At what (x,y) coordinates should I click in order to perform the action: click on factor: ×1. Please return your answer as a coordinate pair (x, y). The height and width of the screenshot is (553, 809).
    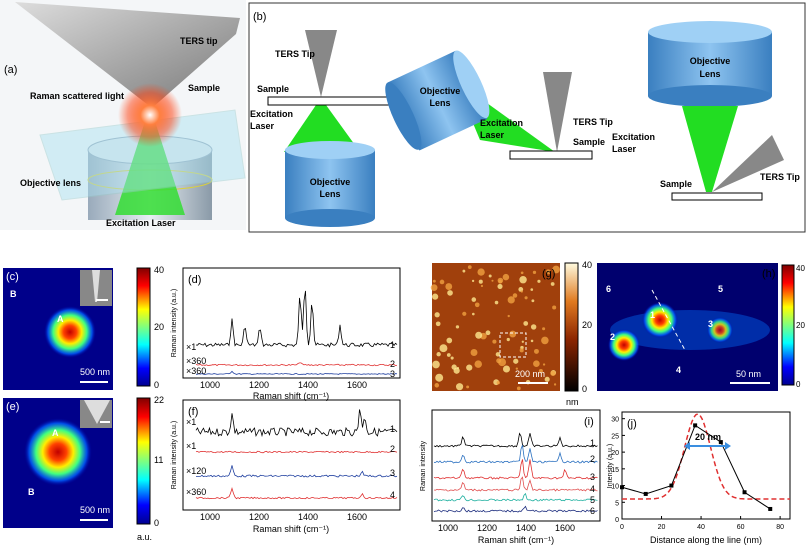
    Looking at the image, I should click on (191, 446).